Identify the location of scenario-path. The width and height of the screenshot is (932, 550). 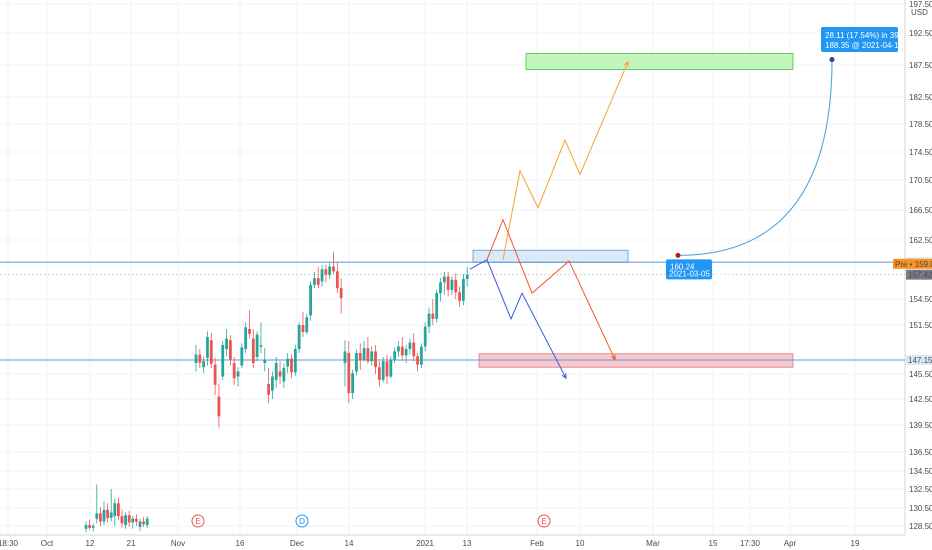
(565, 160).